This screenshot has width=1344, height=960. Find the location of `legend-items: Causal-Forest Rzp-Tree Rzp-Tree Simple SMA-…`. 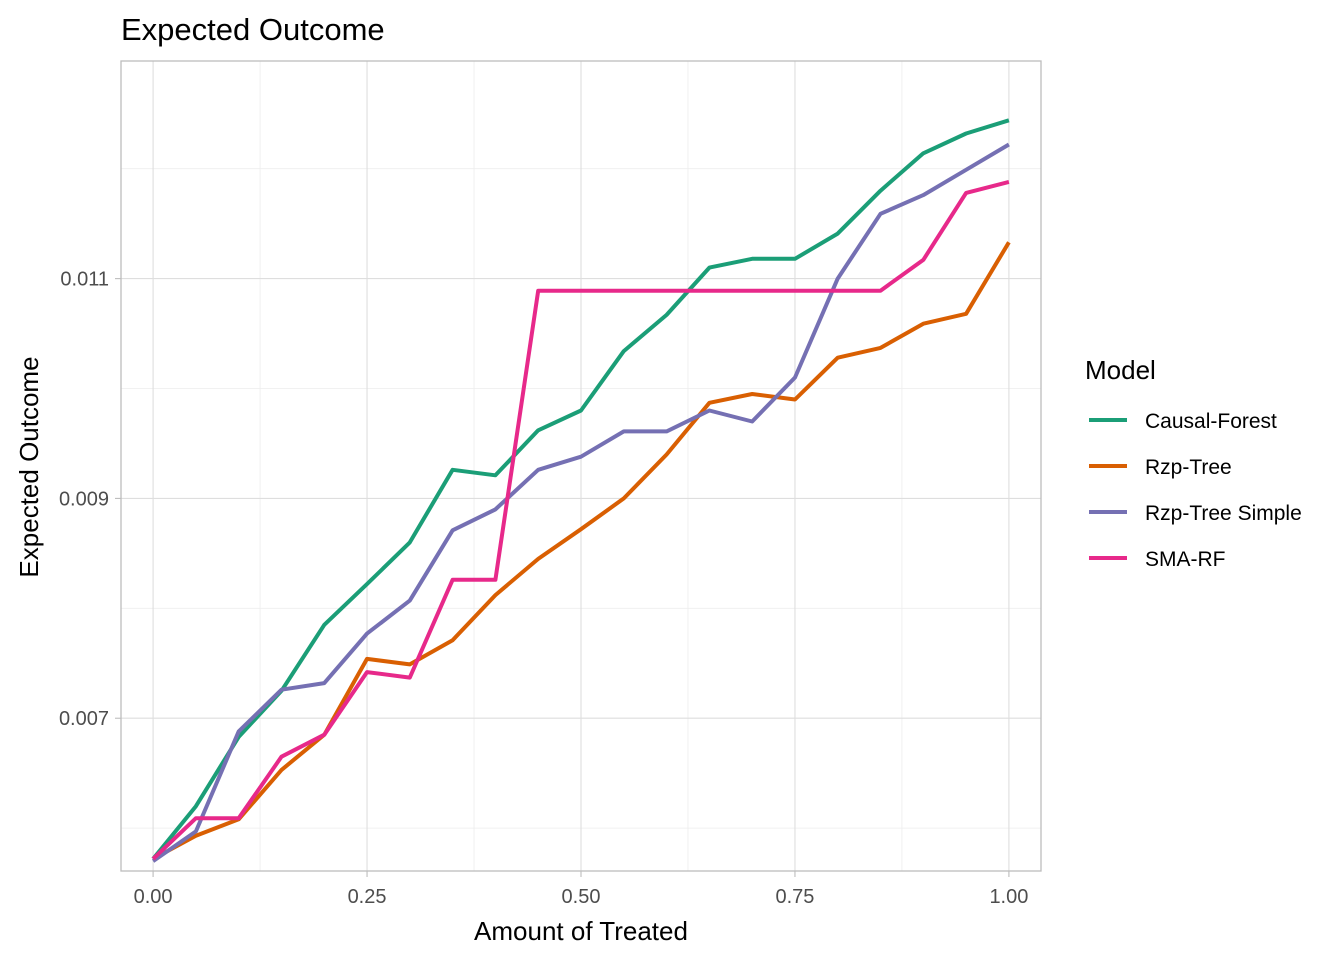

legend-items: Causal-Forest Rzp-Tree Rzp-Tree Simple SMA-… is located at coordinates (1195, 490).